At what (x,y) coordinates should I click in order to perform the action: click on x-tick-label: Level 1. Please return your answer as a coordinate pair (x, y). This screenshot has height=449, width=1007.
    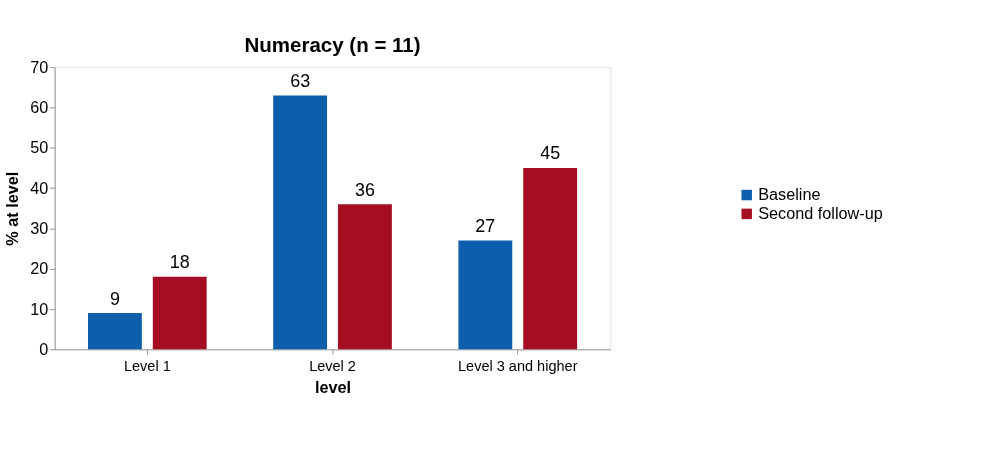
    Looking at the image, I should click on (147, 366).